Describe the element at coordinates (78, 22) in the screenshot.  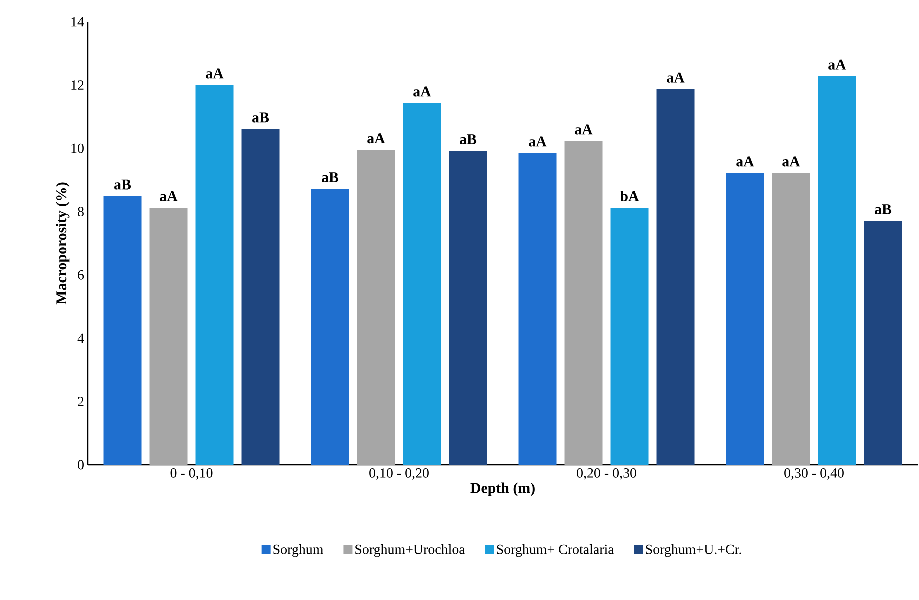
I see `y-tick-label: 14` at that location.